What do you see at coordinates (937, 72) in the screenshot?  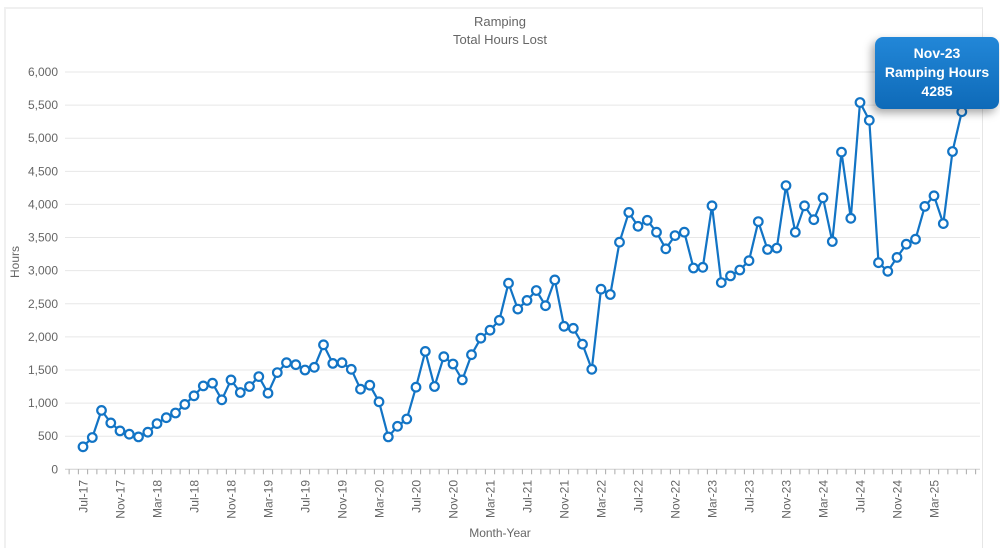 I see `tooltip-series-label: Ramping Hours` at bounding box center [937, 72].